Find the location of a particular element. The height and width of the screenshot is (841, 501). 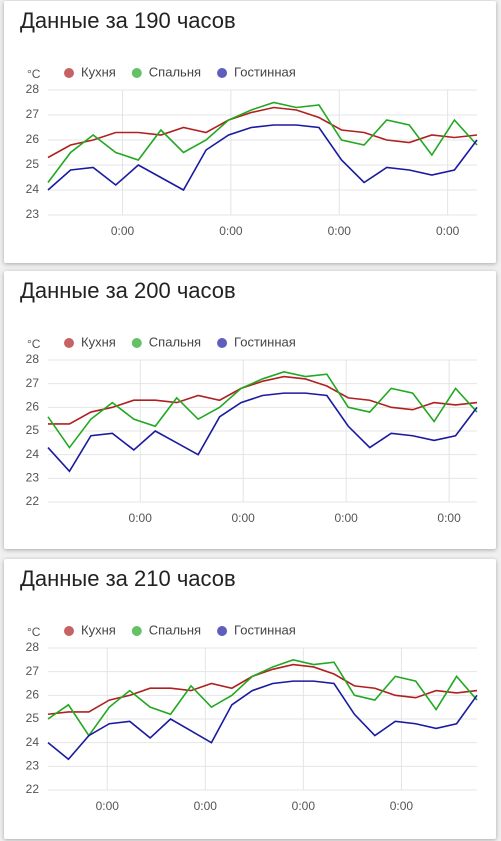

card-title: Данные за 200 часов is located at coordinates (128, 290).